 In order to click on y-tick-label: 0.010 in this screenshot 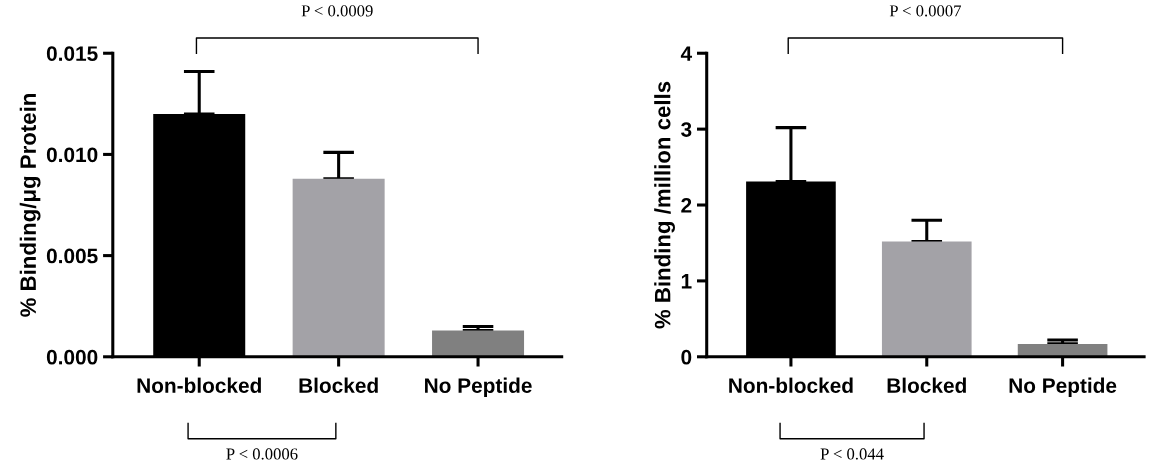, I will do `click(72, 155)`.